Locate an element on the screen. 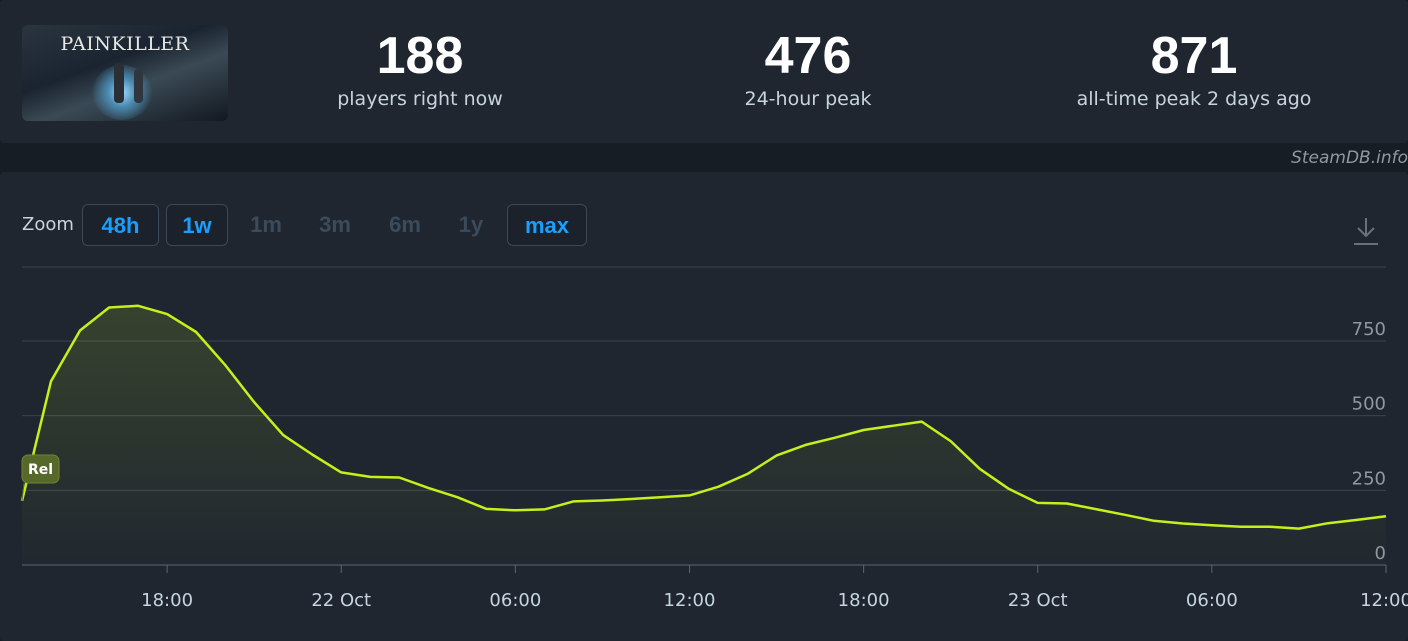 This screenshot has height=641, width=1408. stat-all-time-peak: 871 all-time peak 2 days ago is located at coordinates (1194, 69).